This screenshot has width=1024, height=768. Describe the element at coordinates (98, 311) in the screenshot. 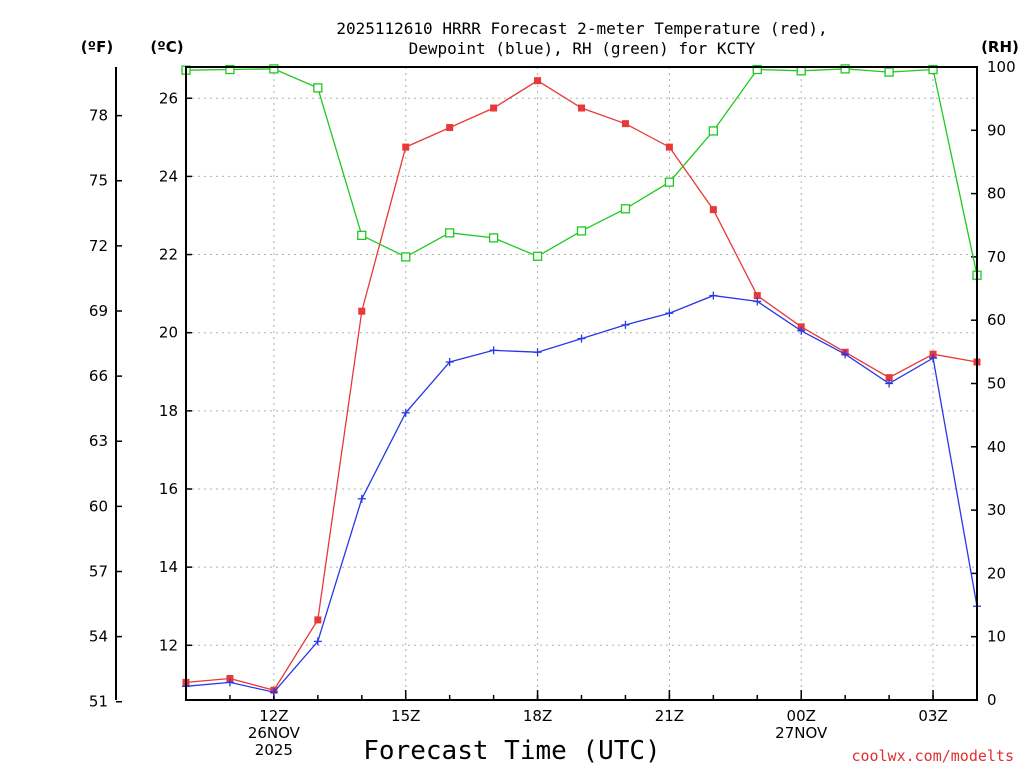

I see `fahrenheit-tick-label: 69` at that location.